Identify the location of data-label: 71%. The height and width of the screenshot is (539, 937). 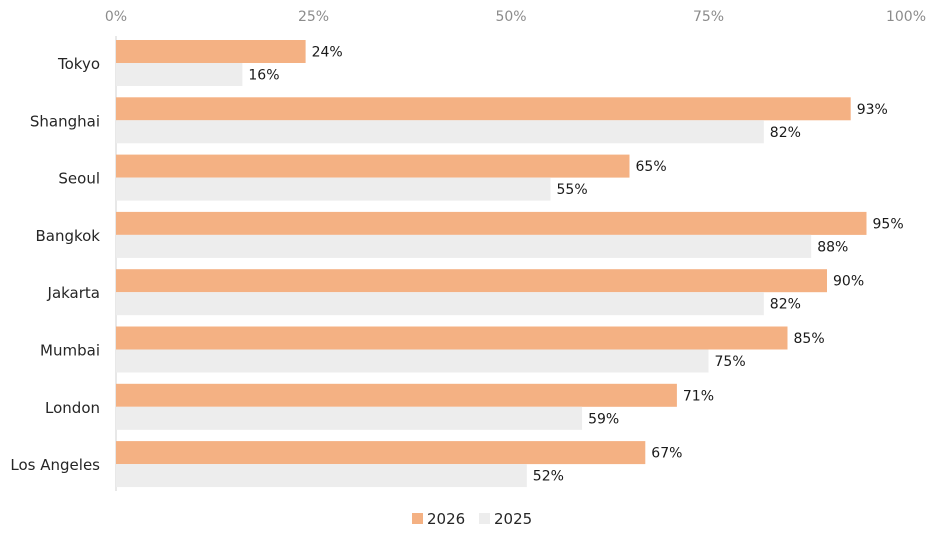
(698, 396).